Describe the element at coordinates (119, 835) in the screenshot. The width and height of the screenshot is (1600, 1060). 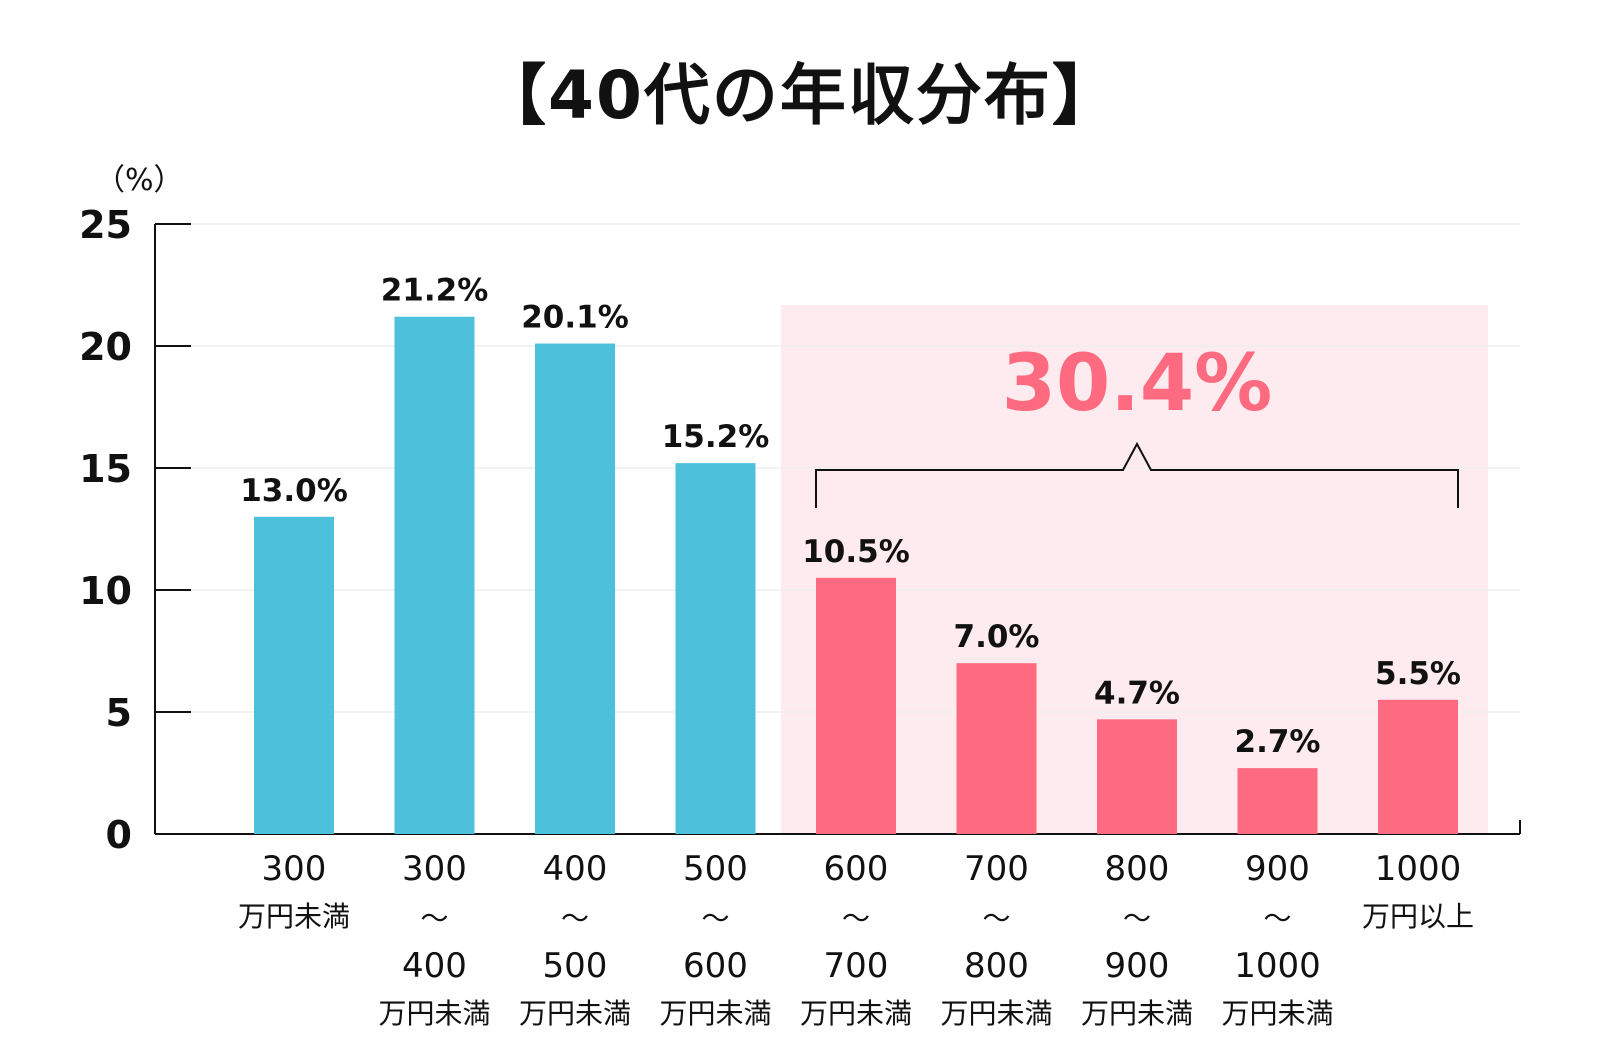
I see `y-tick-label: 0` at that location.